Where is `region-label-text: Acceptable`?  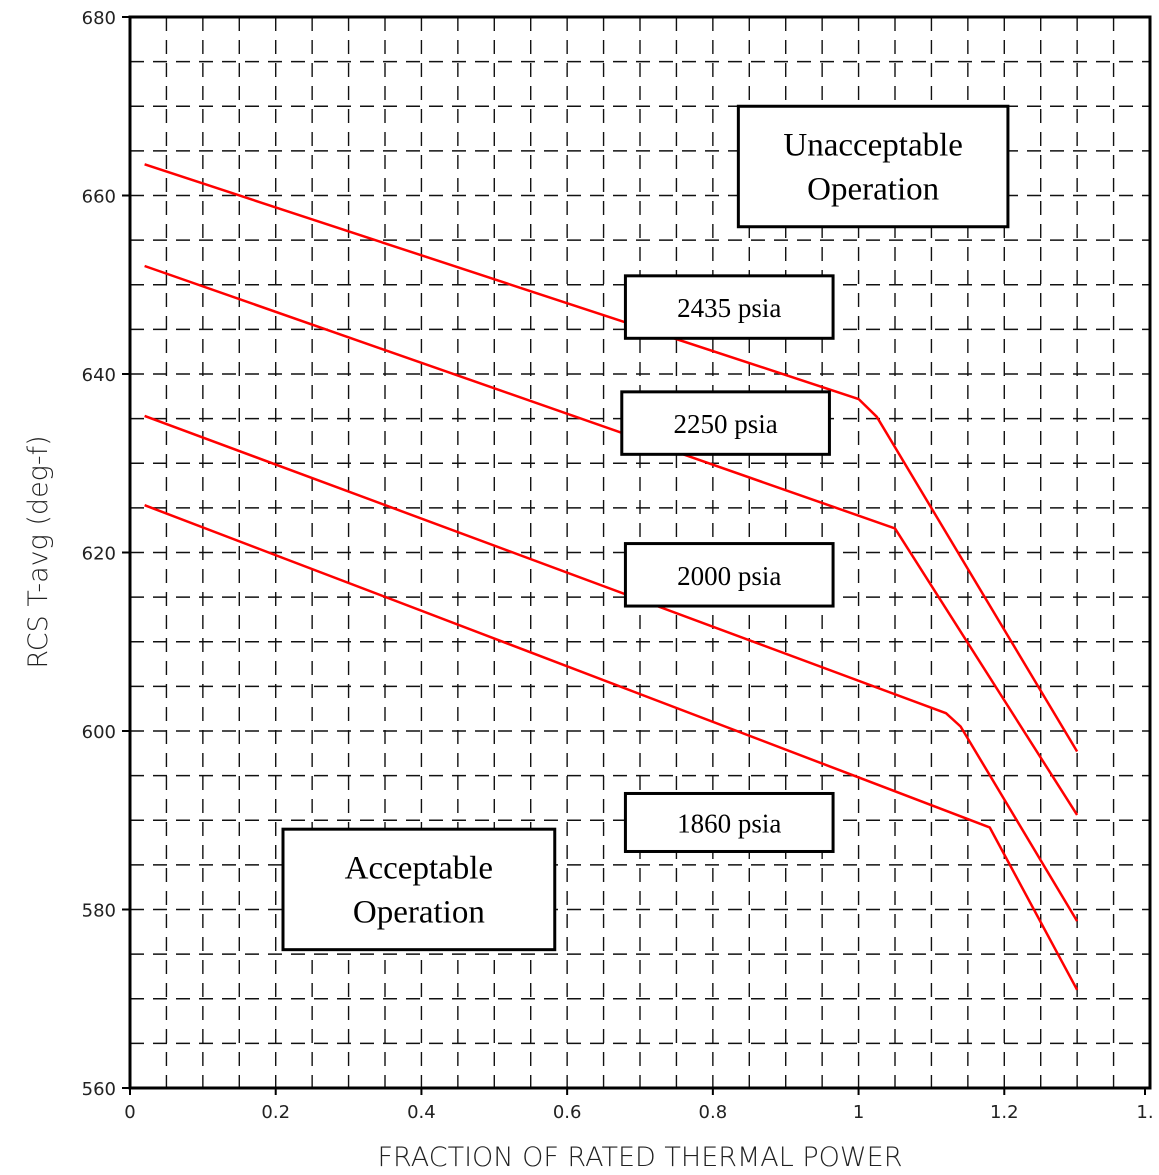
region-label-text: Acceptable is located at coordinates (419, 868).